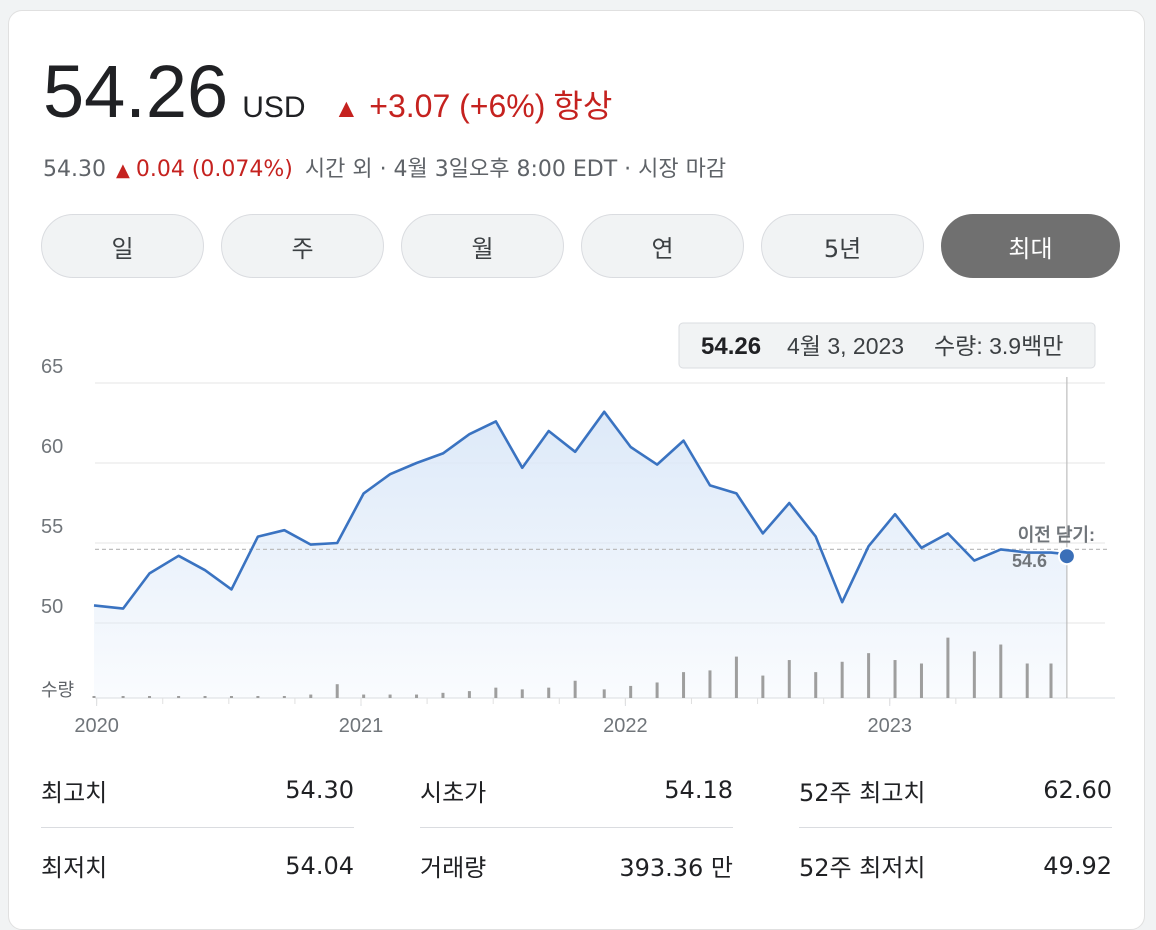 Image resolution: width=1156 pixels, height=930 pixels. I want to click on x-tick-label: 2022, so click(625, 726).